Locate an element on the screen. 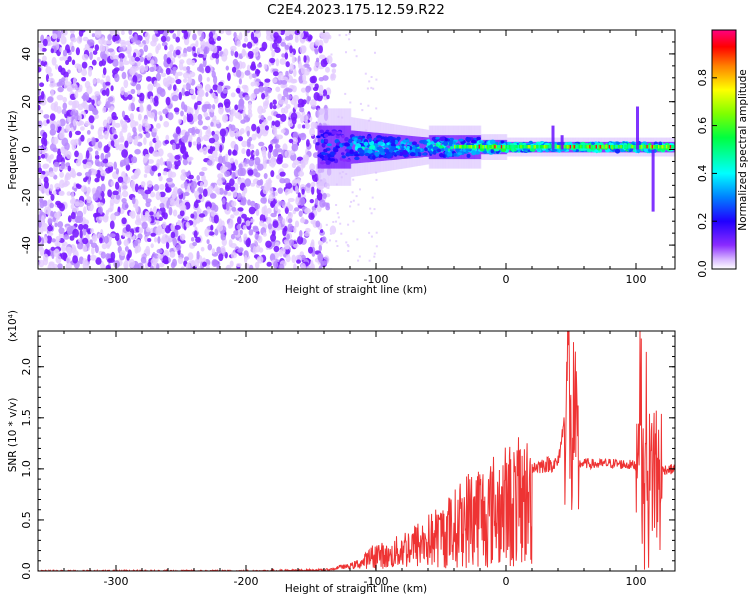 The image size is (750, 600). x-tick-label: 0 is located at coordinates (506, 581).